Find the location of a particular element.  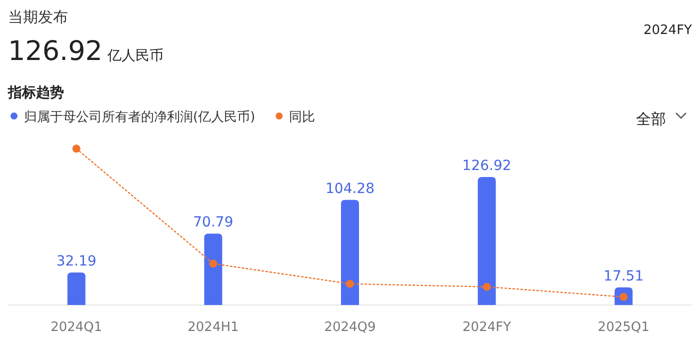

data-label: 126.92 is located at coordinates (487, 166).